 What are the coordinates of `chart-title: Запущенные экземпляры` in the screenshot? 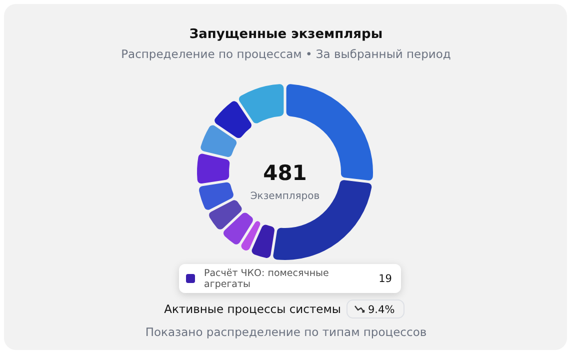 It's located at (286, 34).